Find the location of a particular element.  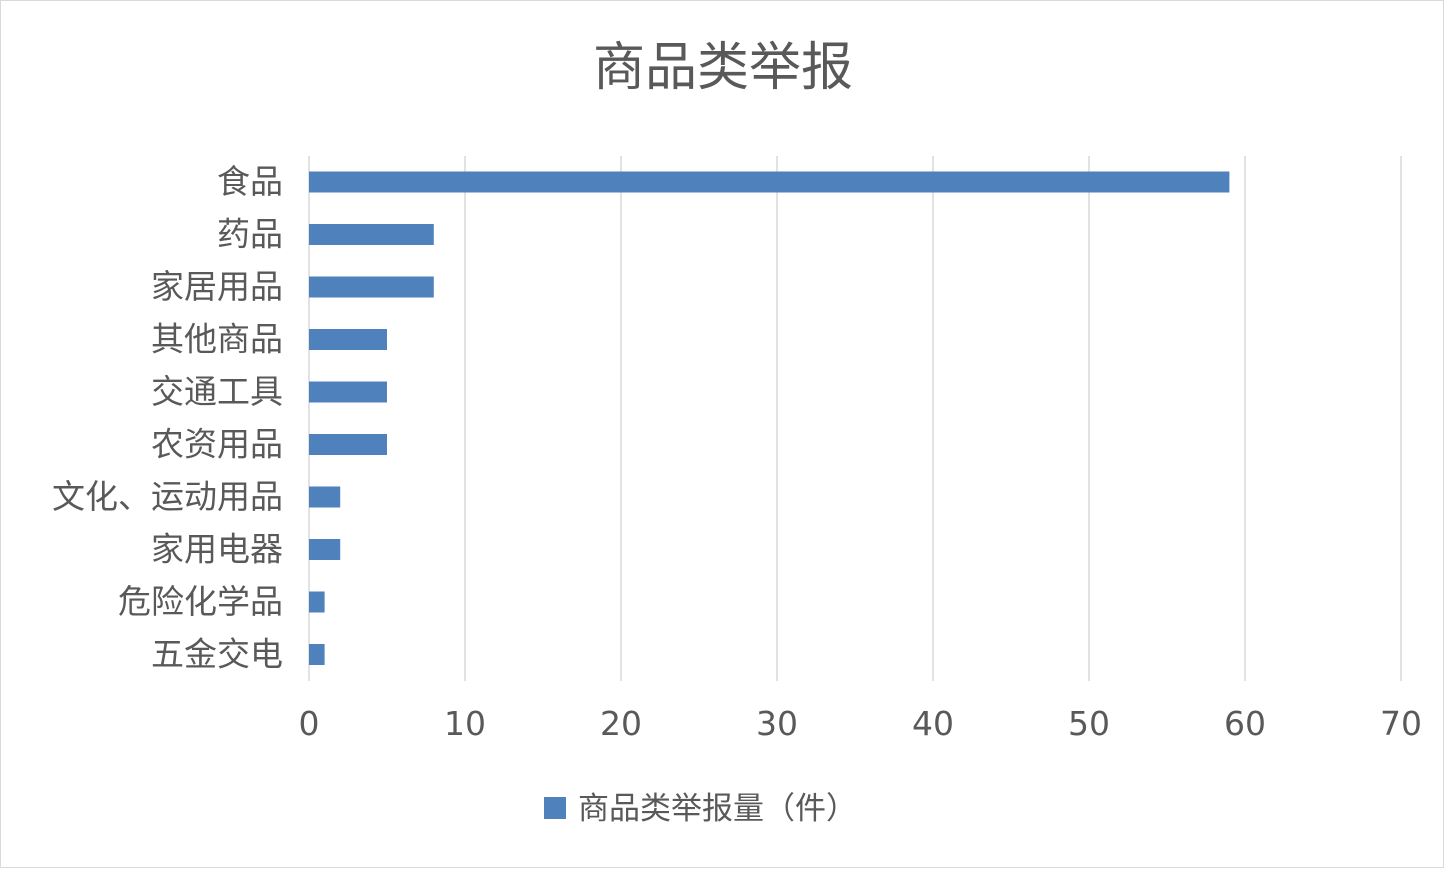

x-axis-tick-labels: 0 10 20 30 40 50 60 70 is located at coordinates (861, 723).